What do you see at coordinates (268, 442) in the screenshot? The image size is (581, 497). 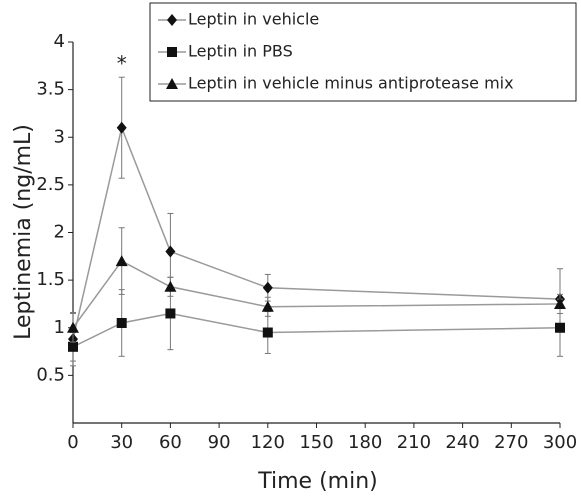 I see `x-tick-label: 120` at bounding box center [268, 442].